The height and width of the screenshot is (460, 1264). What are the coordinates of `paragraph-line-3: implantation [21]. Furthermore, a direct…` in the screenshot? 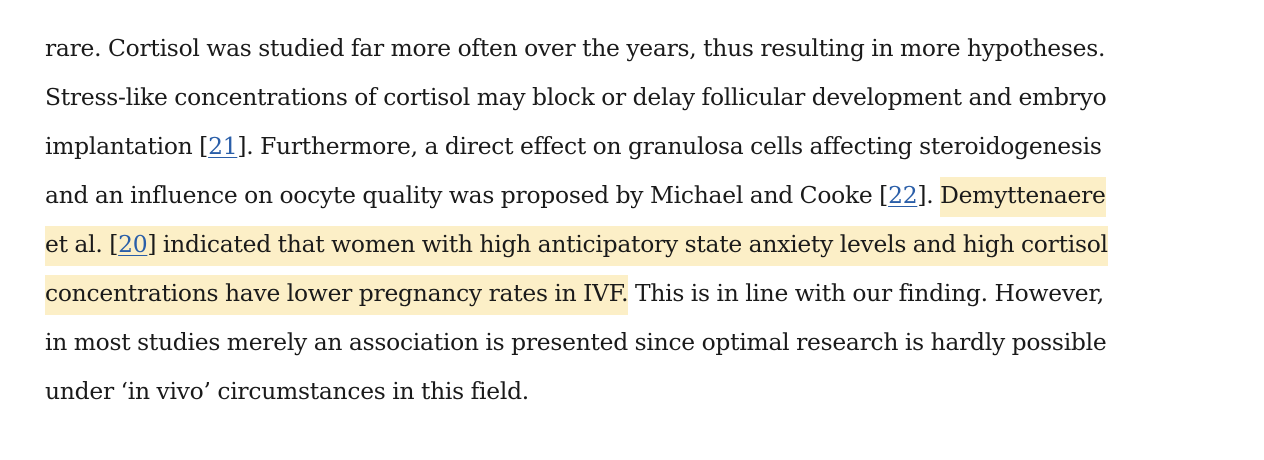 It's located at (645, 146).